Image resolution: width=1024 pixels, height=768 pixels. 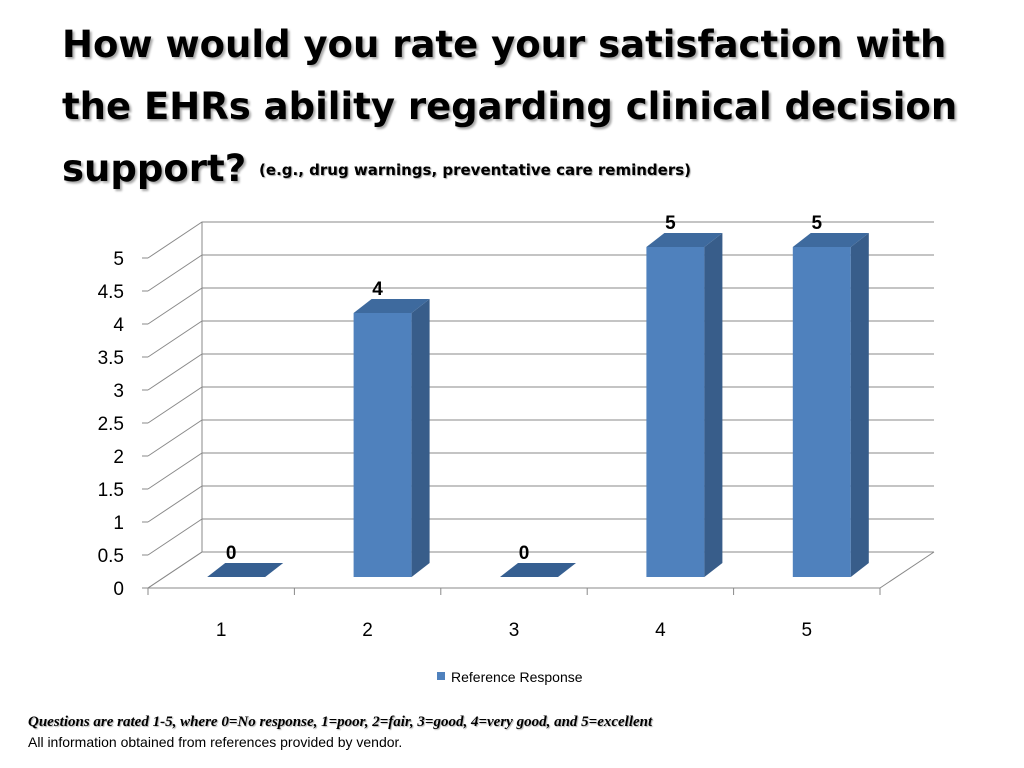 I want to click on x-tick-label: 1, so click(x=221, y=630).